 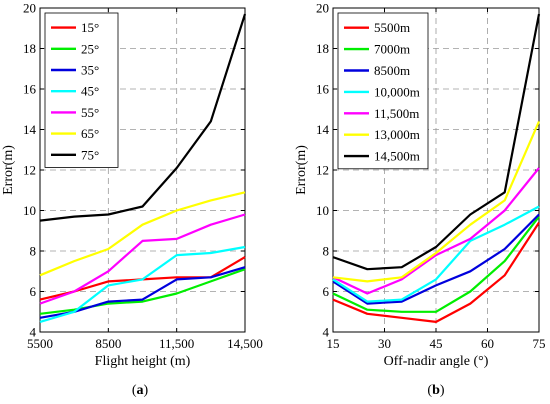 What do you see at coordinates (397, 91) in the screenshot?
I see `legend-entry: 10,000m` at bounding box center [397, 91].